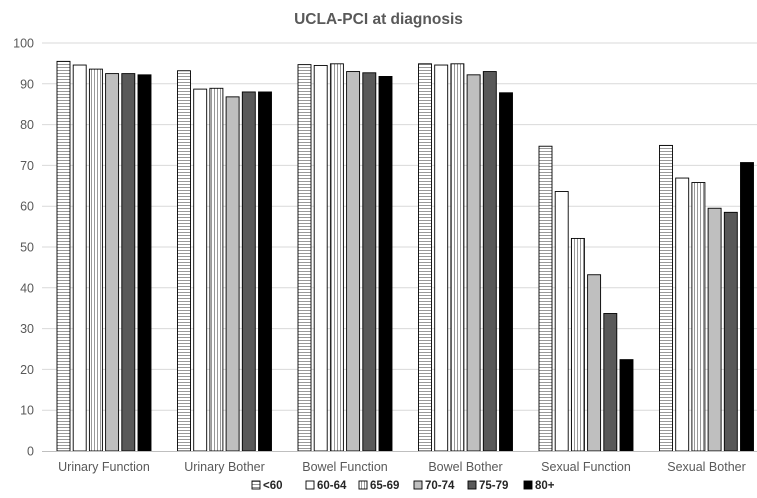  I want to click on y-tick-label: 50, so click(27, 248).